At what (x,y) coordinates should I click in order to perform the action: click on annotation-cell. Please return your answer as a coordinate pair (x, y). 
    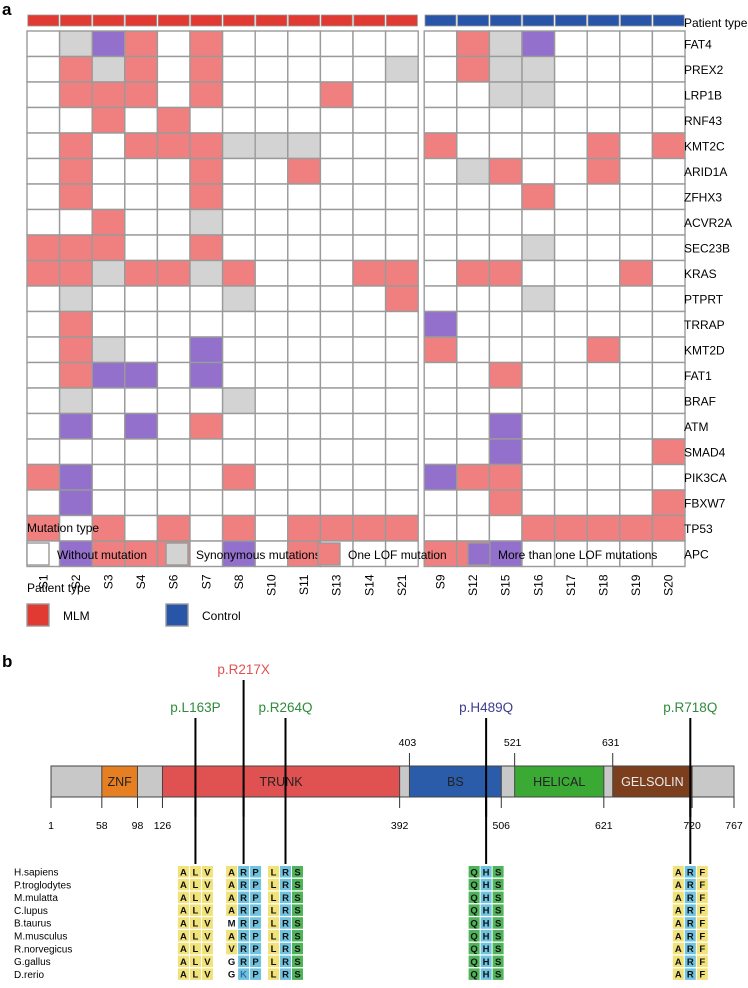
    Looking at the image, I should click on (76, 20).